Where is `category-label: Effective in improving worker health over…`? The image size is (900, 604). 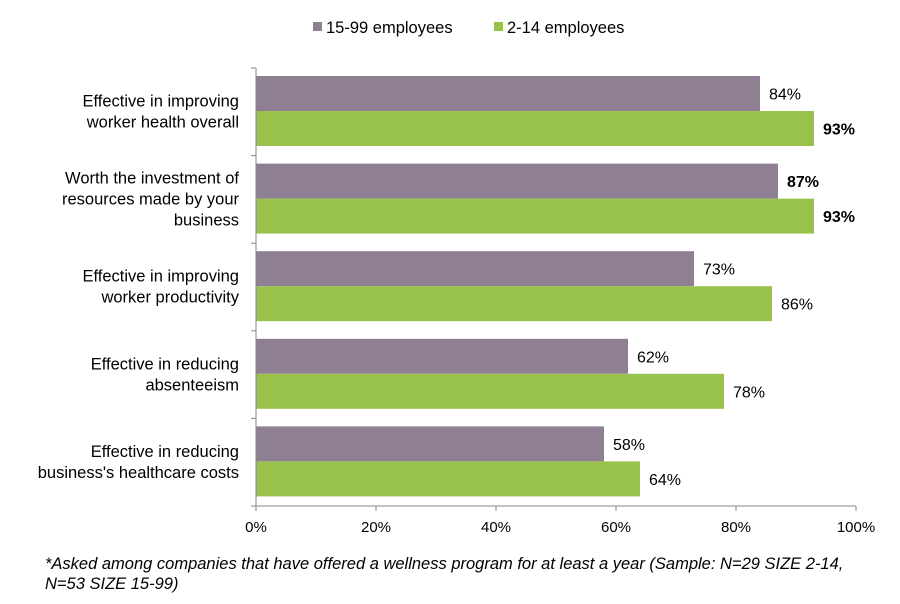
category-label: Effective in improving worker health over… is located at coordinates (160, 112).